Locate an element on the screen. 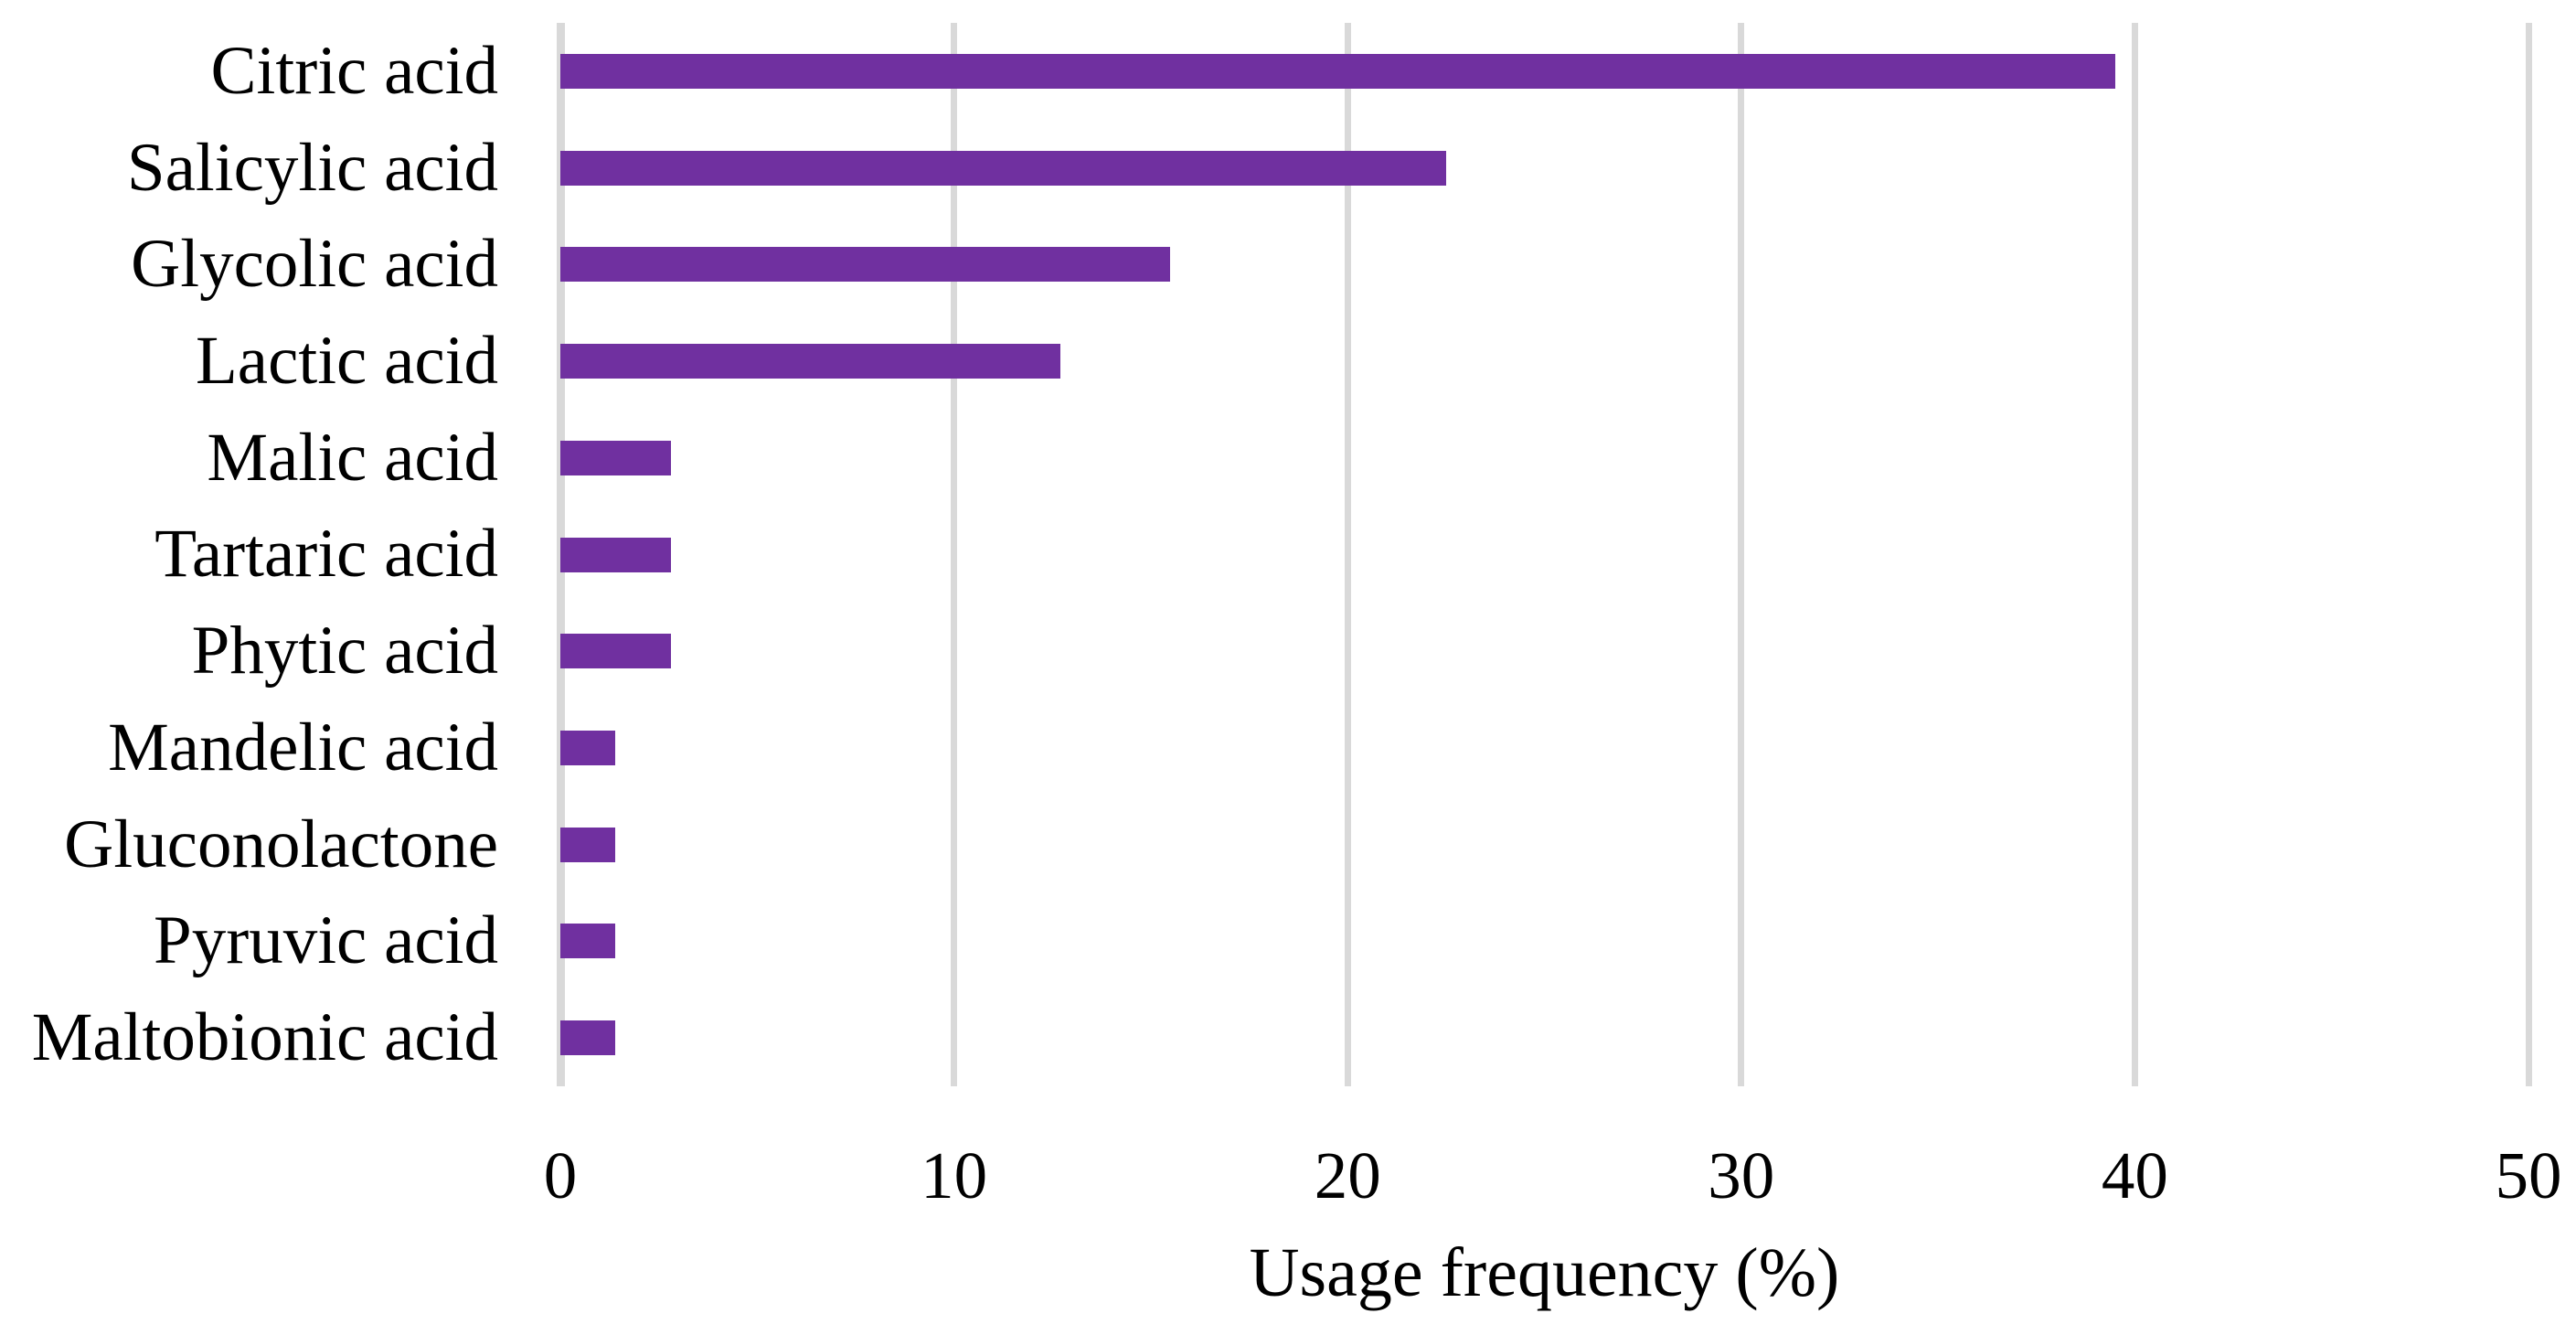  category-label: Malic acid is located at coordinates (352, 457).